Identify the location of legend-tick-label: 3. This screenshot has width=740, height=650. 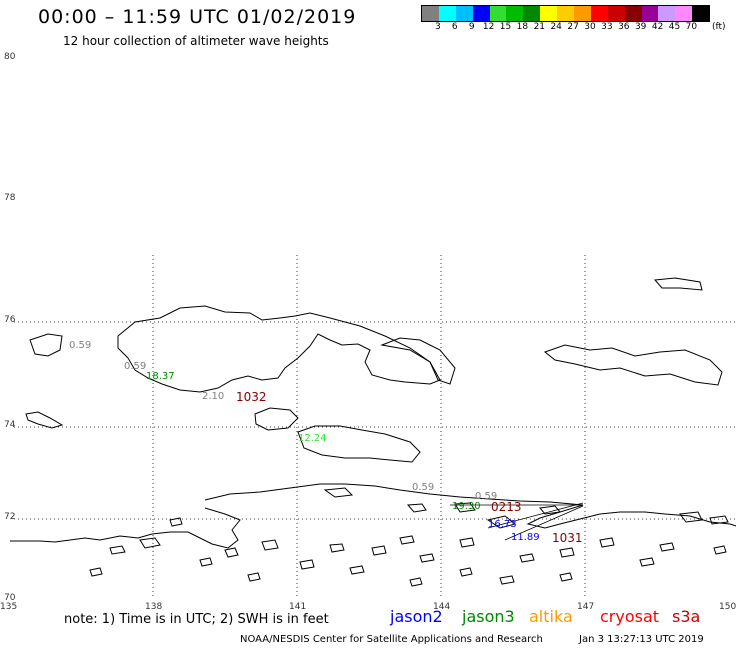
(438, 27).